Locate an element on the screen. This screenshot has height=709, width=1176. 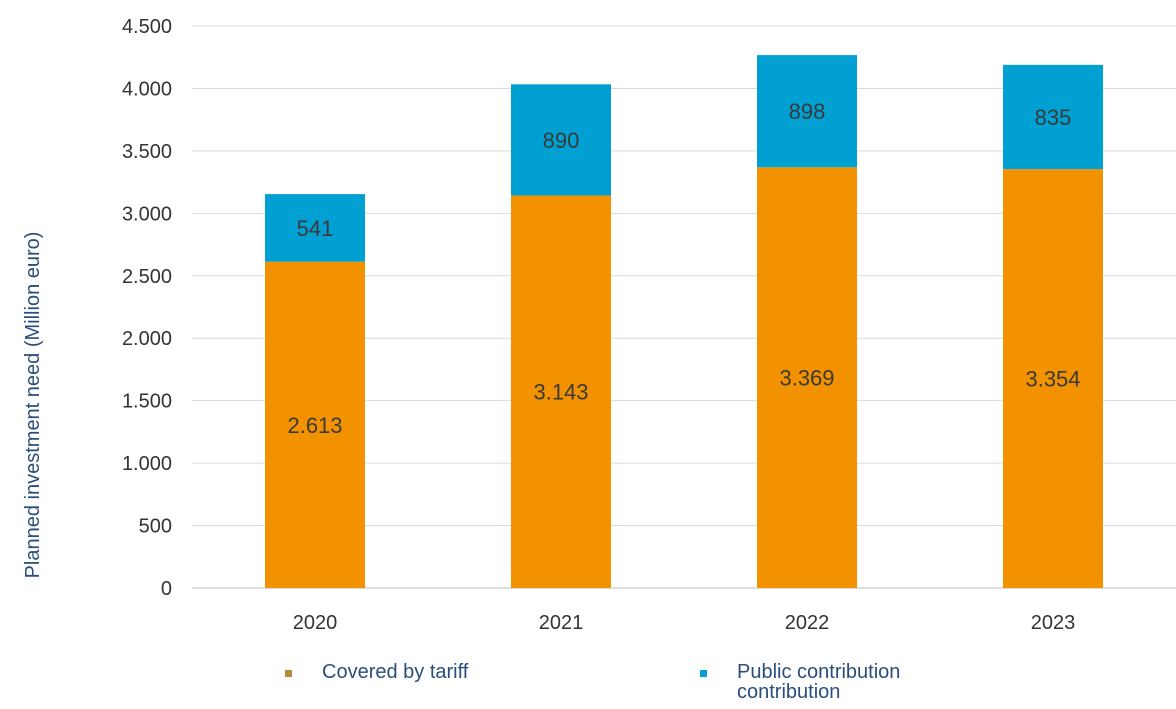
legend-label: Public contribution contribution is located at coordinates (818, 682).